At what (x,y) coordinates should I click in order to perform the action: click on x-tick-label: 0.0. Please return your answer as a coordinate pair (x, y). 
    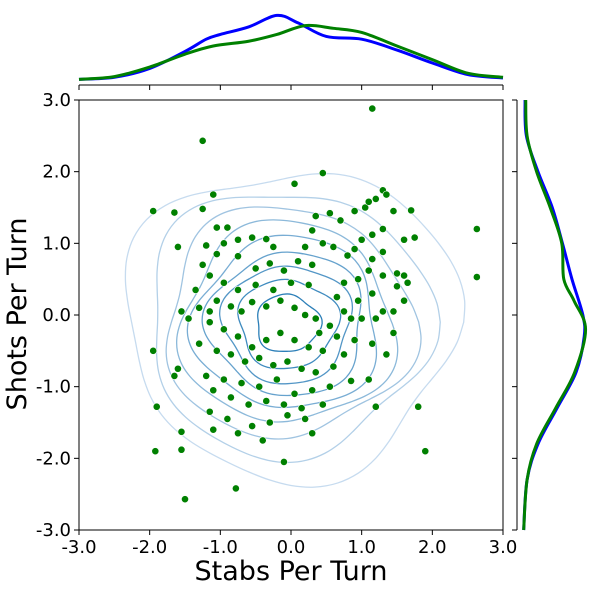
    Looking at the image, I should click on (291, 547).